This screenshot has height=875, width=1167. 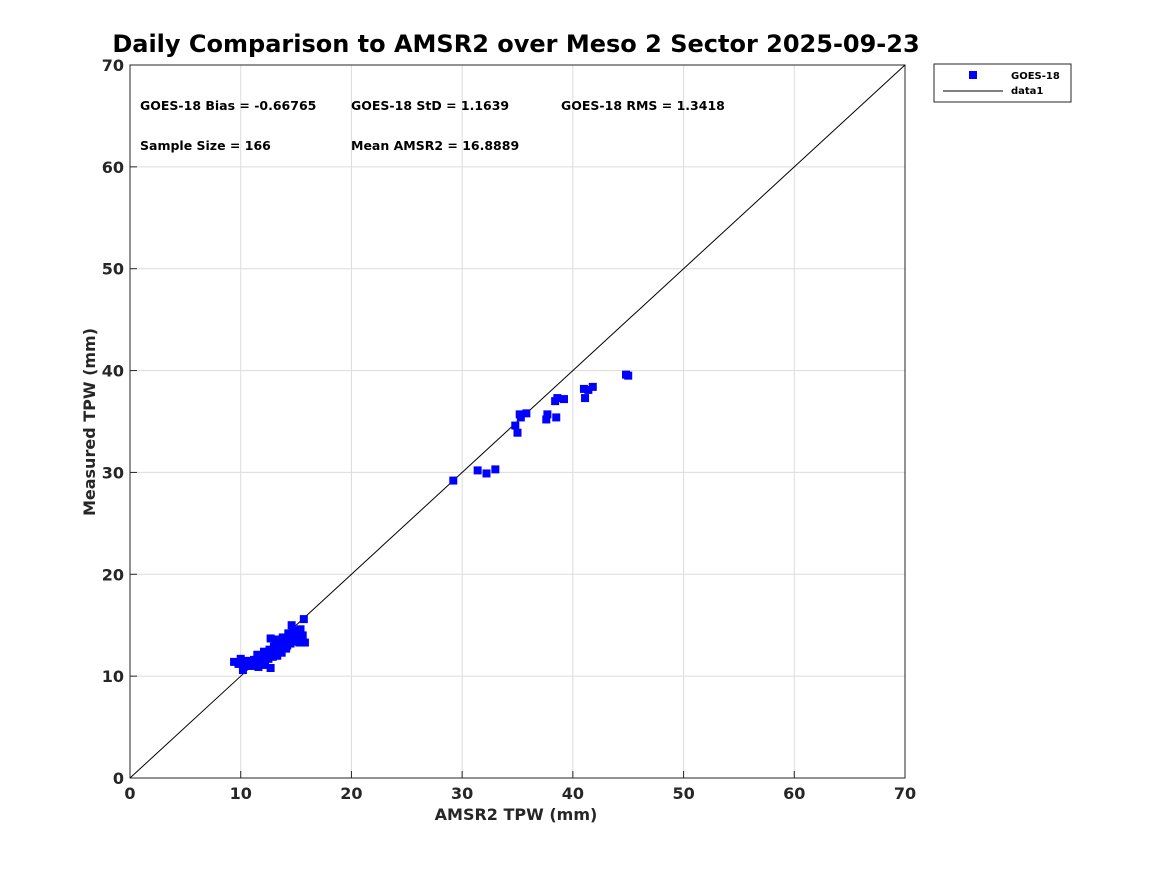 What do you see at coordinates (462, 793) in the screenshot?
I see `x-tick-label: 30` at bounding box center [462, 793].